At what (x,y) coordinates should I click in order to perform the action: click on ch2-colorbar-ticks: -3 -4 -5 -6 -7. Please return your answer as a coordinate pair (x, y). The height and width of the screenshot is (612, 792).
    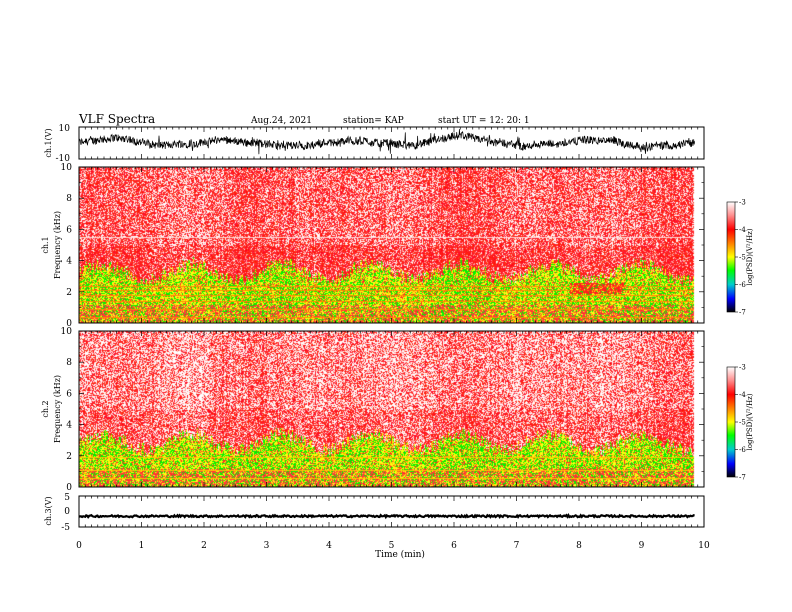
    Looking at the image, I should click on (740, 423).